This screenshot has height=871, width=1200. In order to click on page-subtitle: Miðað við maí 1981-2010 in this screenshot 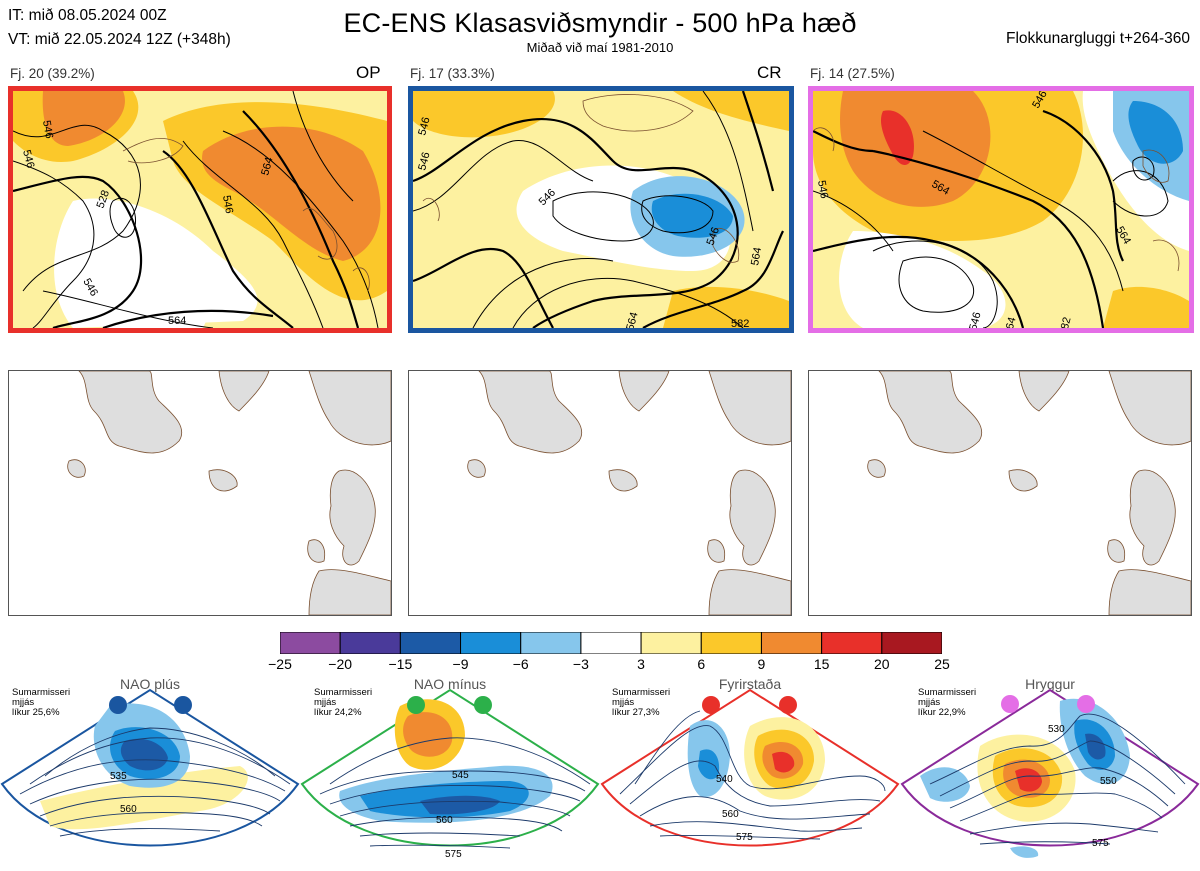, I will do `click(600, 47)`.